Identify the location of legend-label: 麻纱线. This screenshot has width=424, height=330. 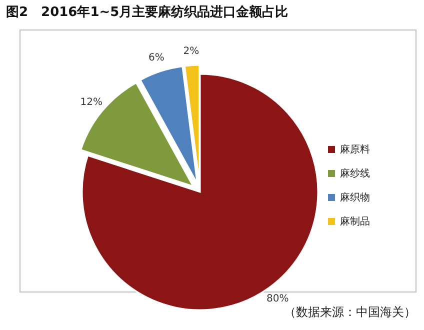
(355, 174).